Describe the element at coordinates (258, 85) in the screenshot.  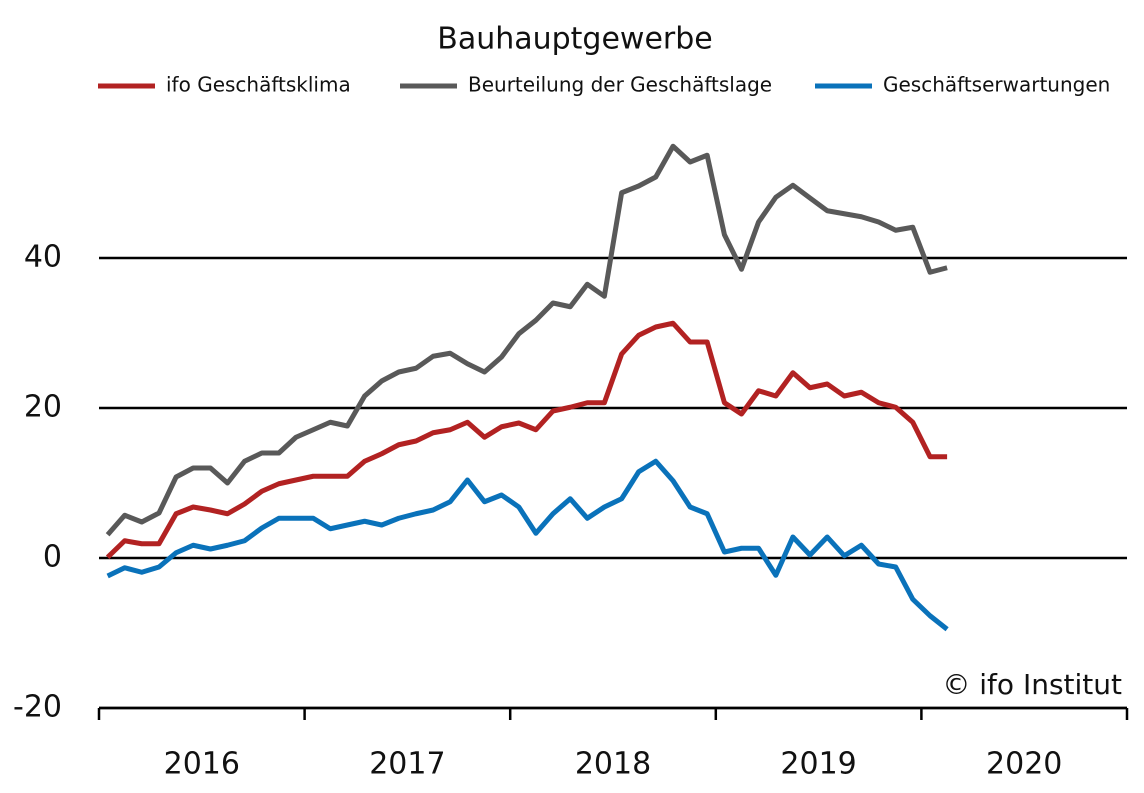
I see `legend-label: ifo Geschäftsklima` at that location.